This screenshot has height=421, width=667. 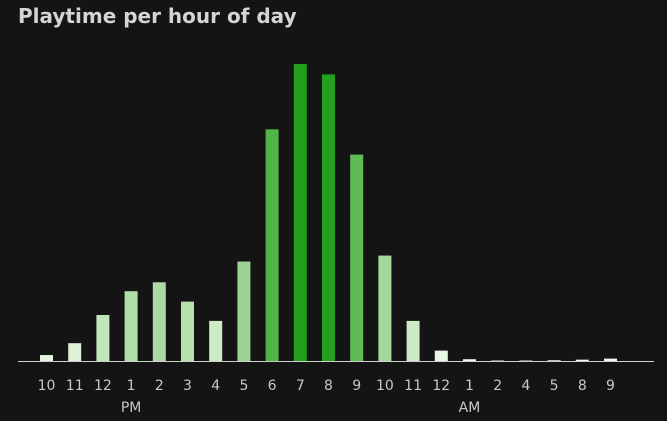 What do you see at coordinates (215, 386) in the screenshot?
I see `x-tick-label-6: 4` at bounding box center [215, 386].